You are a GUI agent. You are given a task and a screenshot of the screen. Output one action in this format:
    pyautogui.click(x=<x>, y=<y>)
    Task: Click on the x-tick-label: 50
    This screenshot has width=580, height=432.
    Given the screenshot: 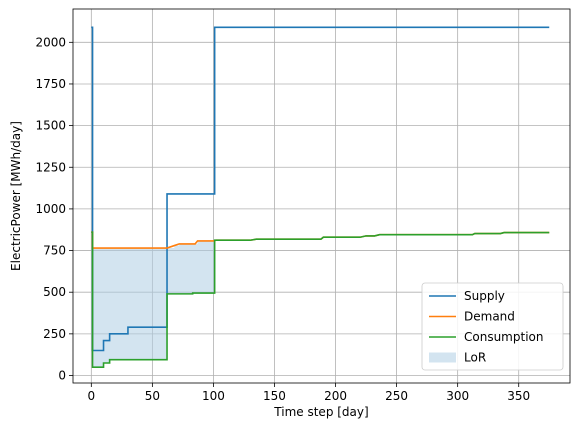 What is the action you would take?
    pyautogui.click(x=152, y=396)
    